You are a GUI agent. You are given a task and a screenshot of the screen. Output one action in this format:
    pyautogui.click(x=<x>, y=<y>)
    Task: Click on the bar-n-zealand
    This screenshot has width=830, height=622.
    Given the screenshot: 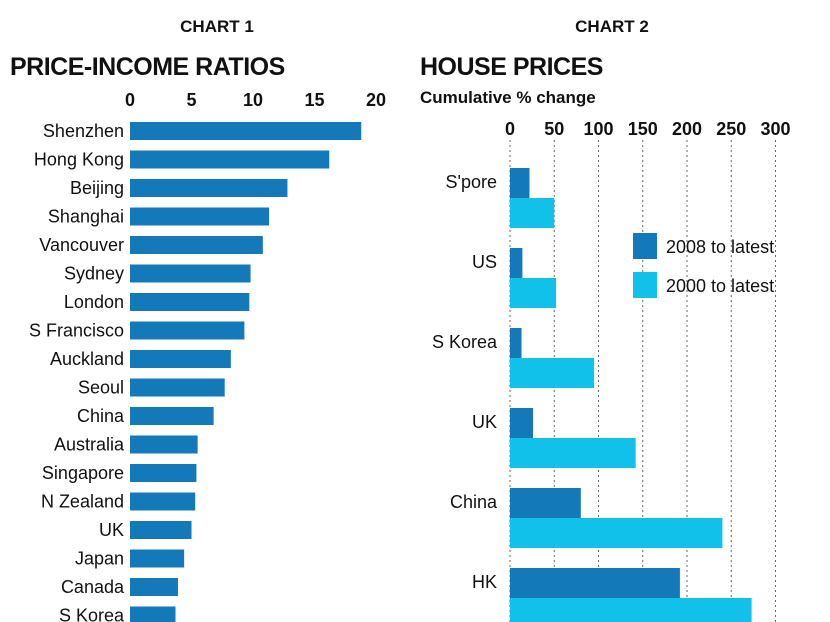 What is the action you would take?
    pyautogui.click(x=163, y=501)
    